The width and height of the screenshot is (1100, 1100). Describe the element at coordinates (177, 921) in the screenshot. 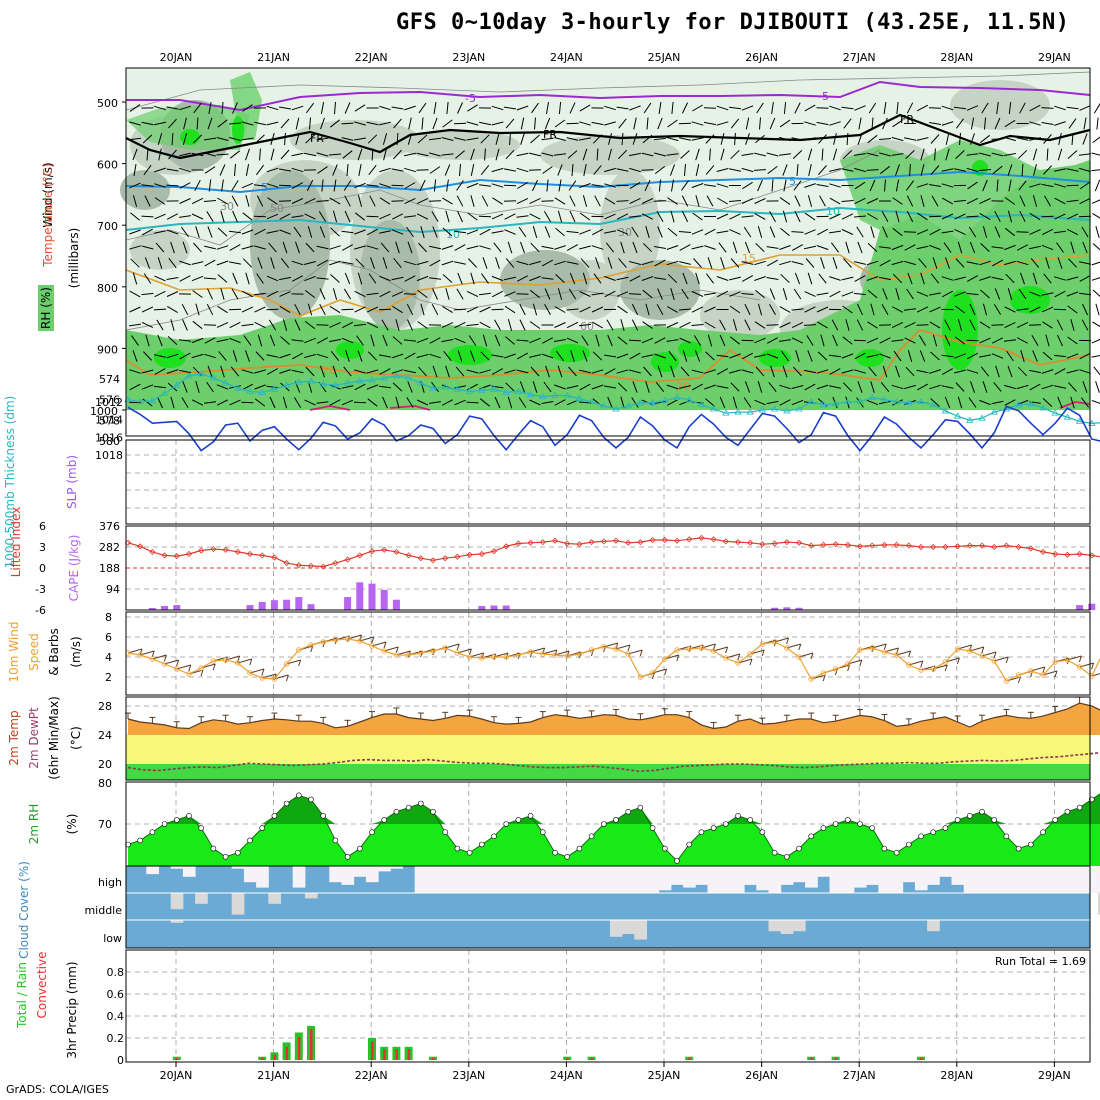

I see `cloud-clear-low` at that location.